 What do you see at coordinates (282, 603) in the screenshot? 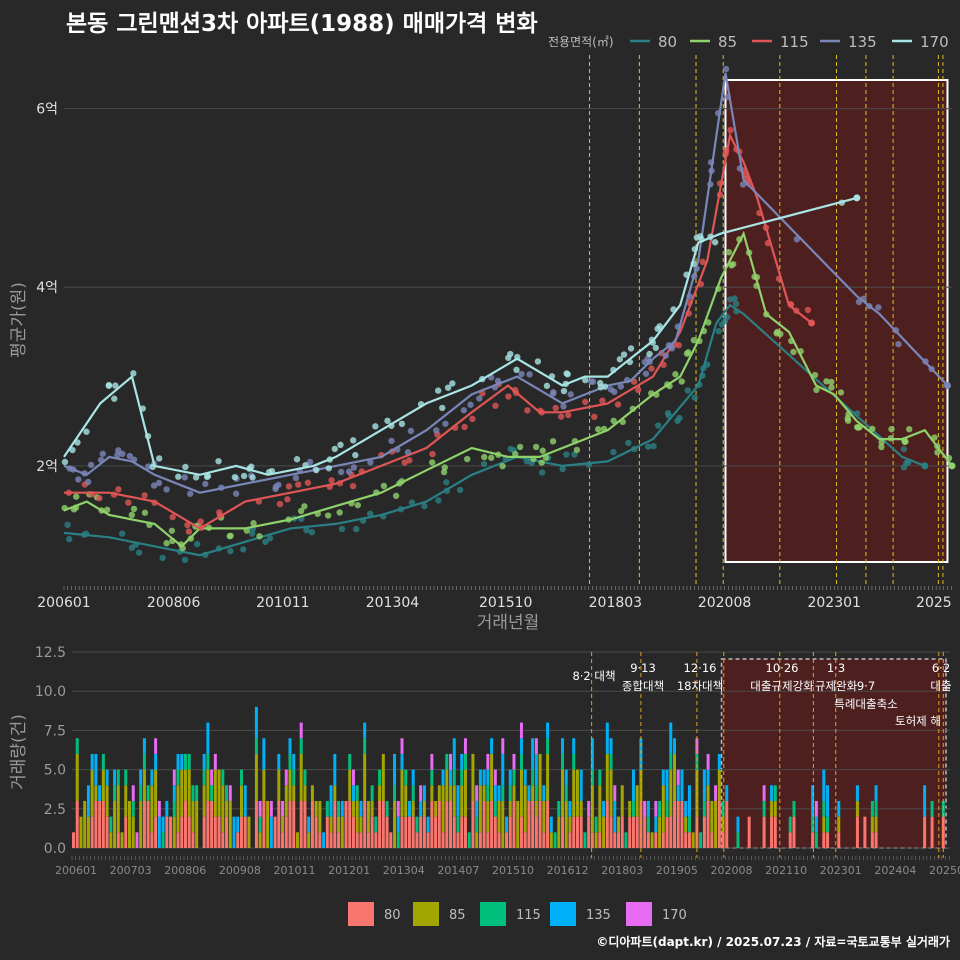
I see `x-tick-label: 201011` at bounding box center [282, 603].